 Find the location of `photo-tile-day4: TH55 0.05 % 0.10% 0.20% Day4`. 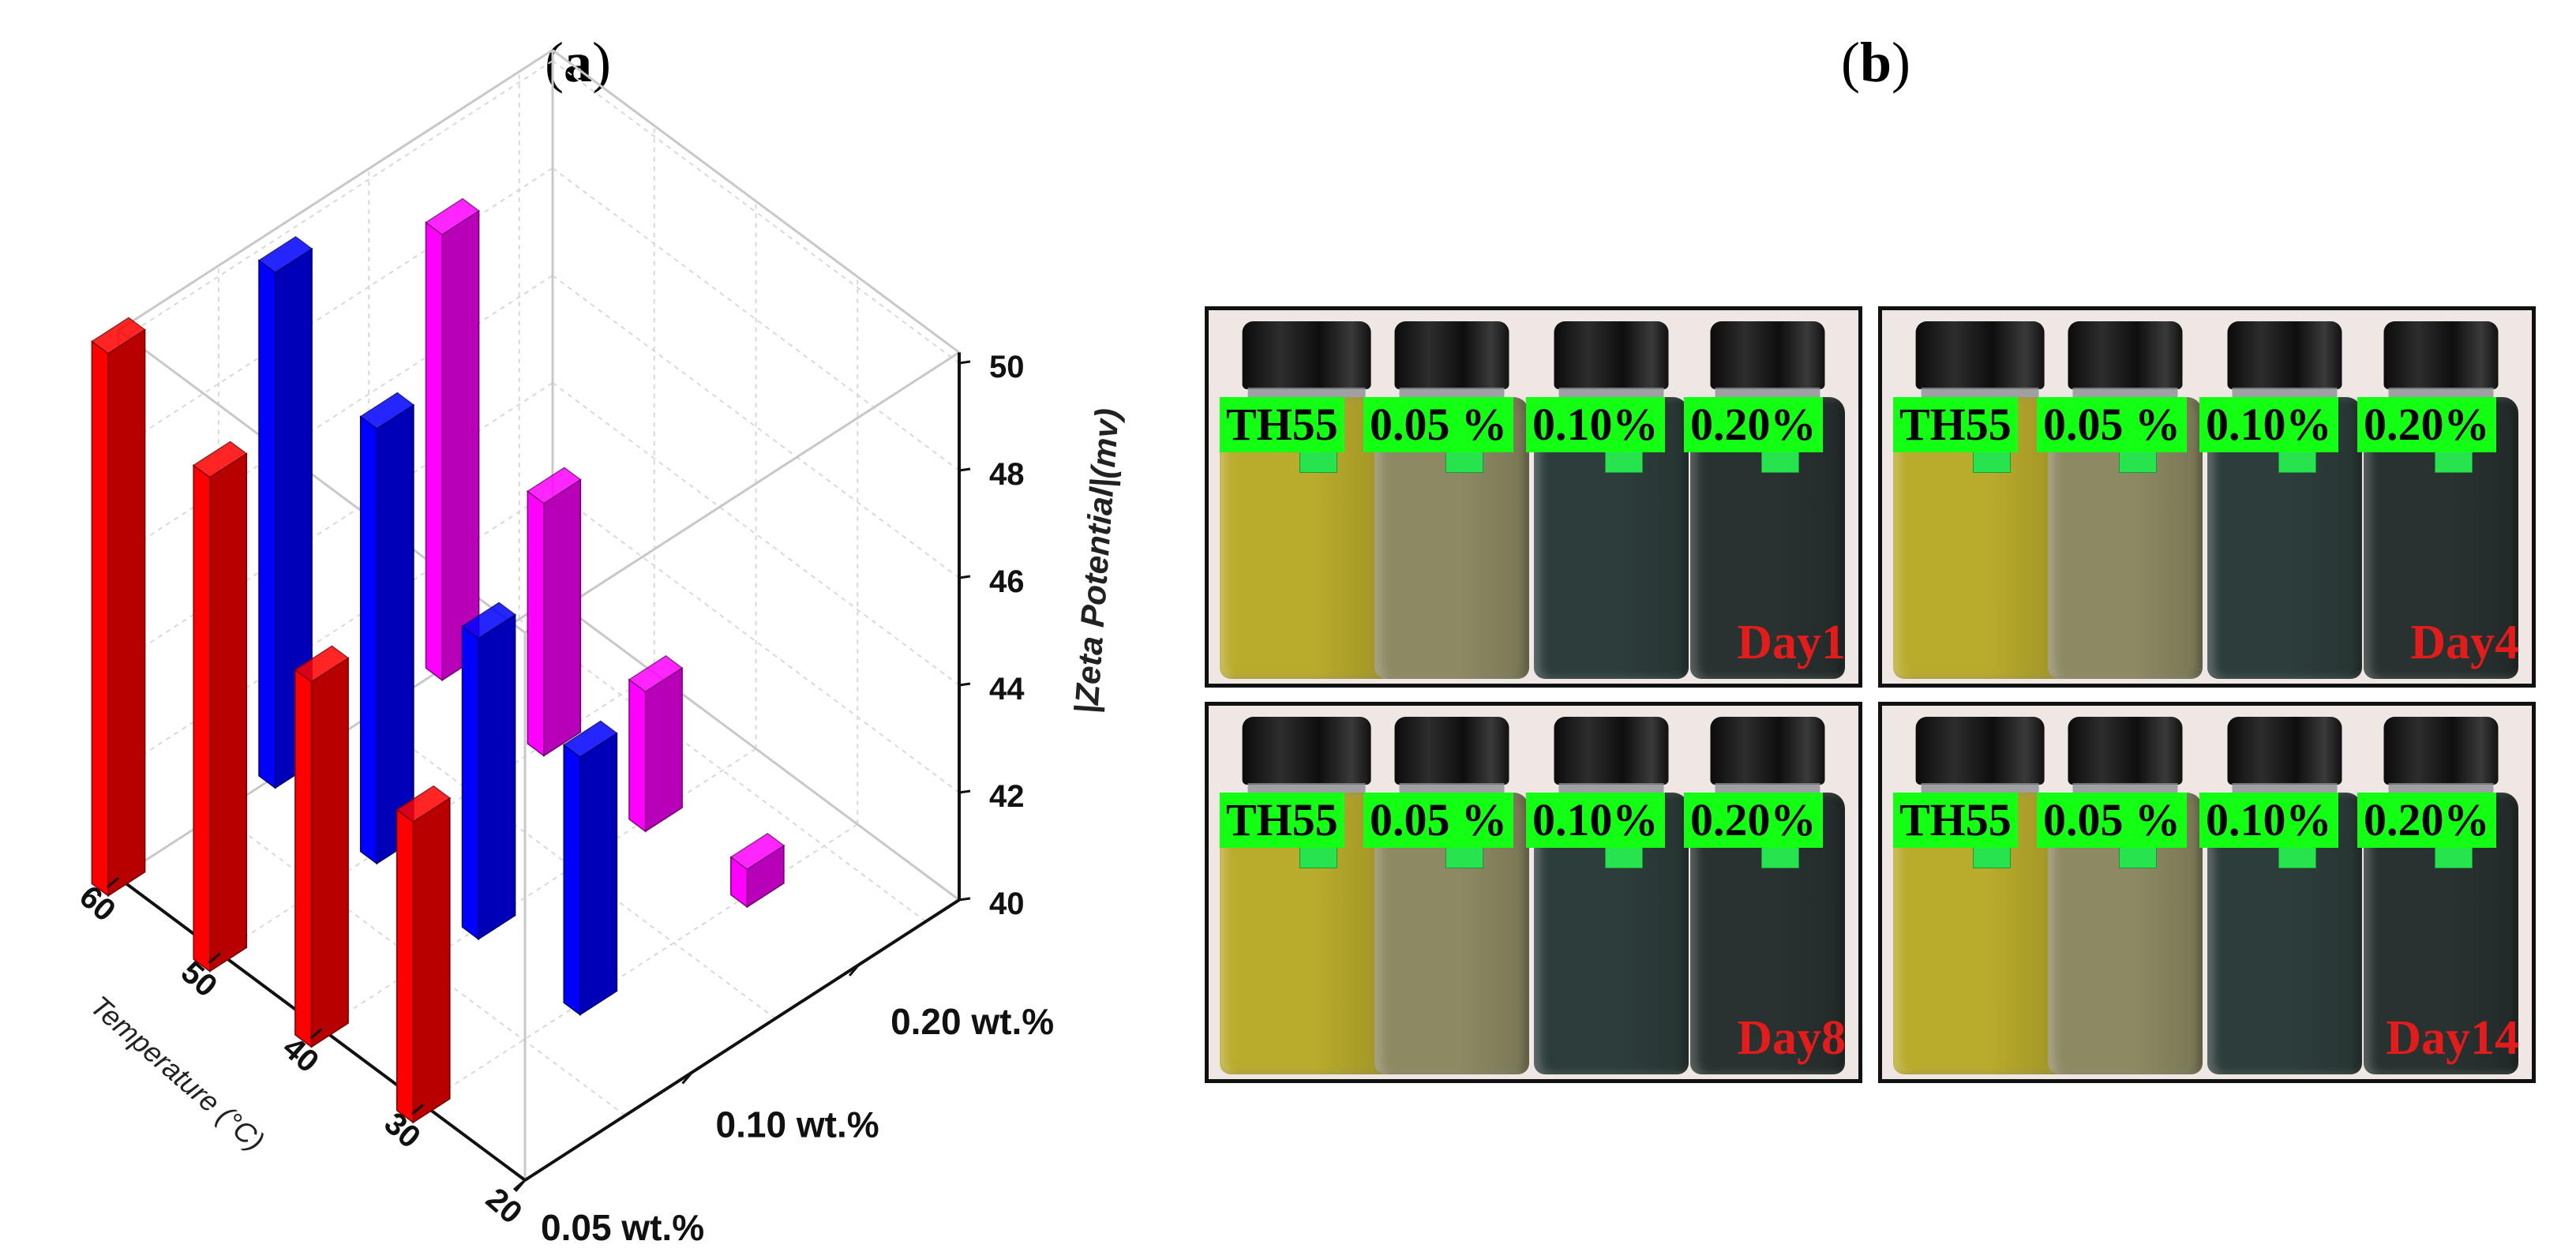

photo-tile-day4: TH55 0.05 % 0.10% 0.20% Day4 is located at coordinates (2207, 497).